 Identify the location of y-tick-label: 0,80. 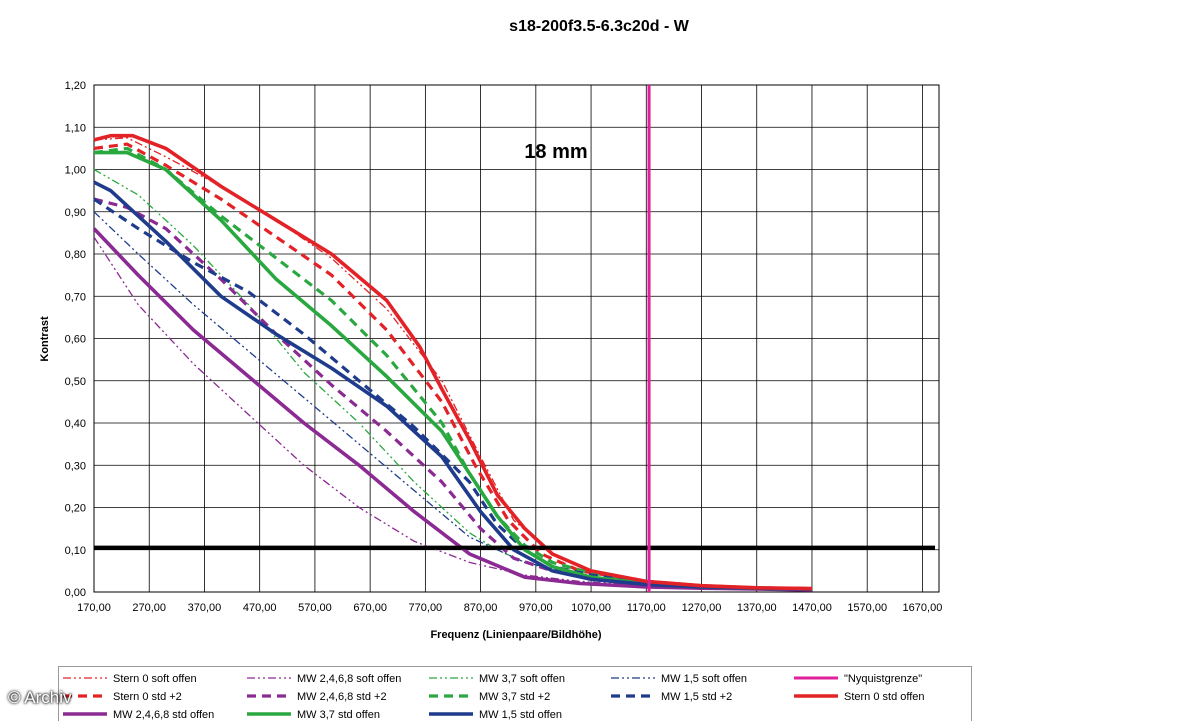
(75, 255).